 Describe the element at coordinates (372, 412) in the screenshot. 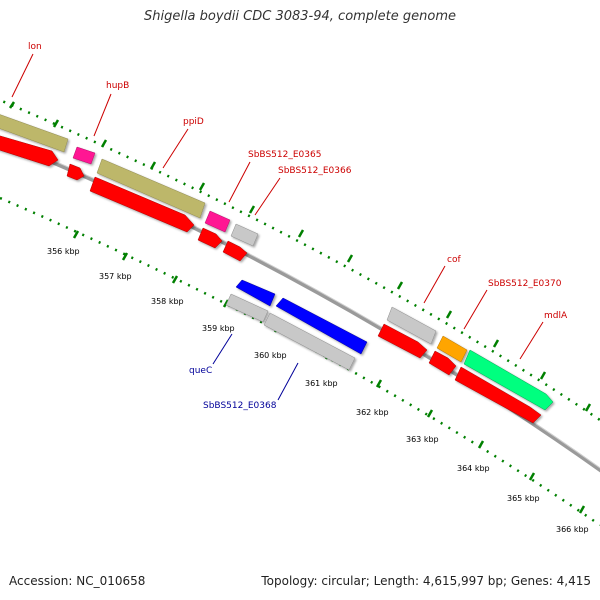

I see `ruler-label: 362 kbp` at that location.